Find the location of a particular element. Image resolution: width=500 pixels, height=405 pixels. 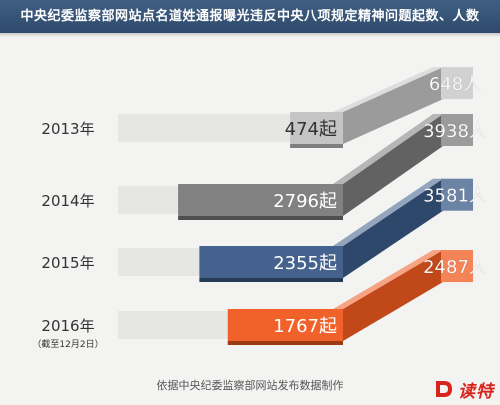

people-value-label: 3938人 is located at coordinates (455, 131).